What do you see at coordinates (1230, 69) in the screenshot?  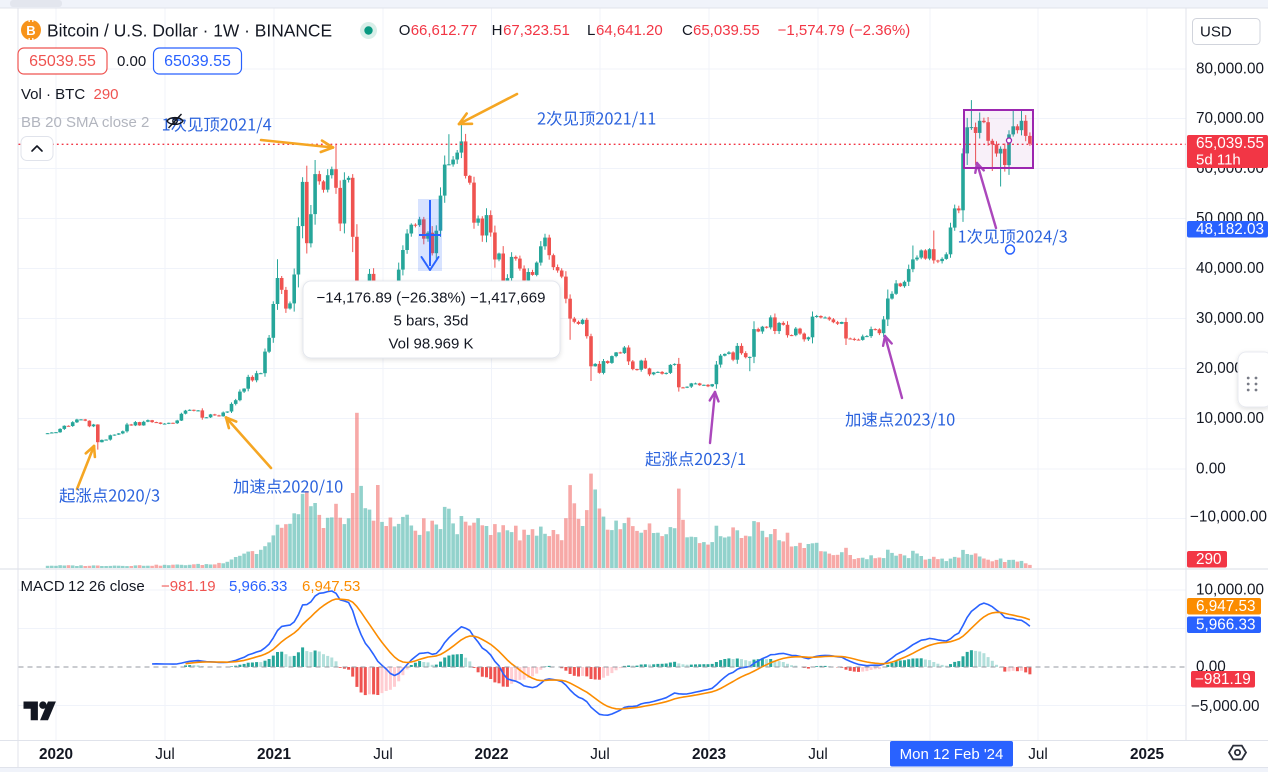 I see `svg-text: 80,000.00` at bounding box center [1230, 69].